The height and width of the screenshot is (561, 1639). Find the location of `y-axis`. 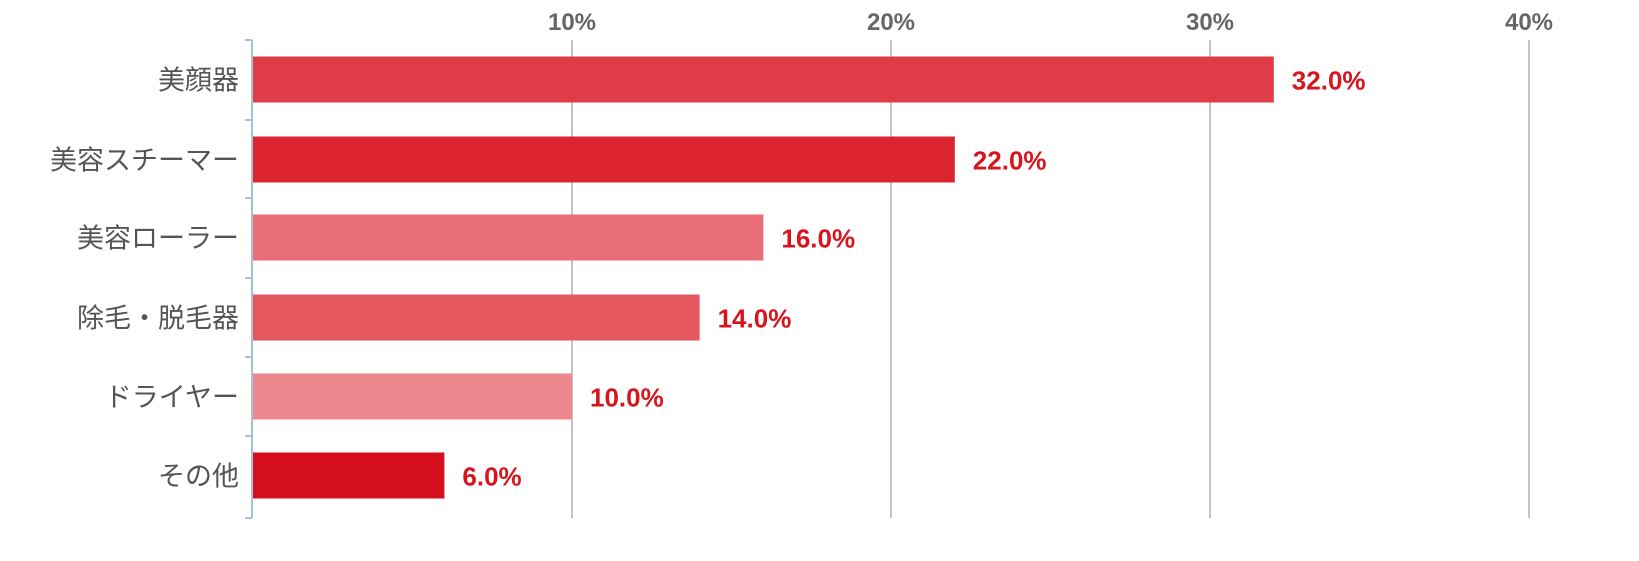

y-axis is located at coordinates (249, 279).